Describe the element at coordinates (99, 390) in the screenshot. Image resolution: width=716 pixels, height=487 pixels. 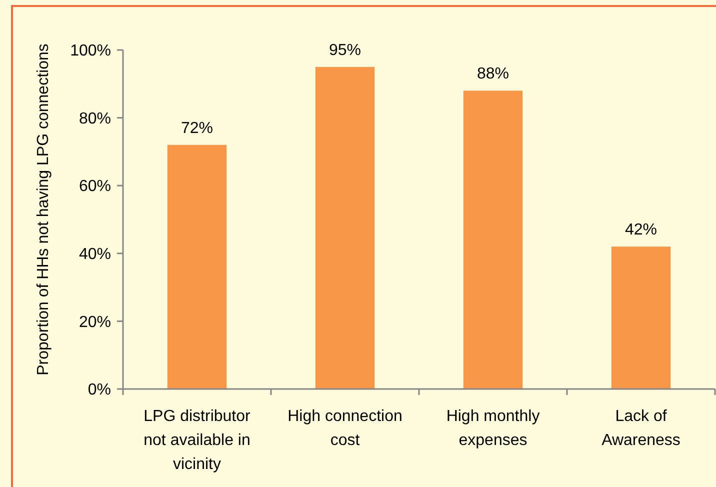
I see `y-tick-label: 0%` at that location.